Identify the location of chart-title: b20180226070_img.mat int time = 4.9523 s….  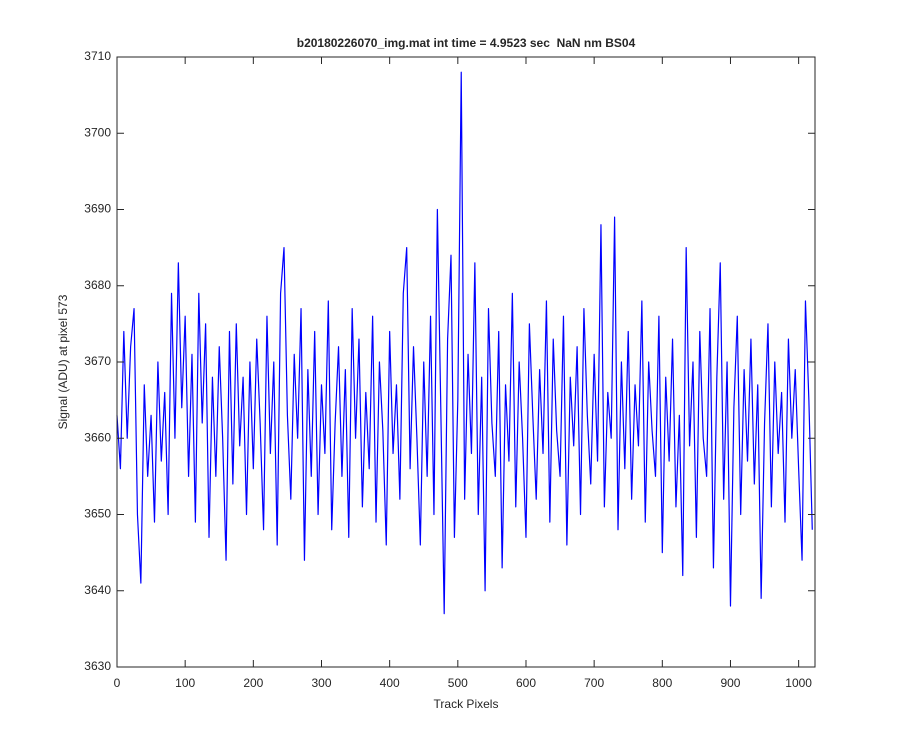
(466, 43).